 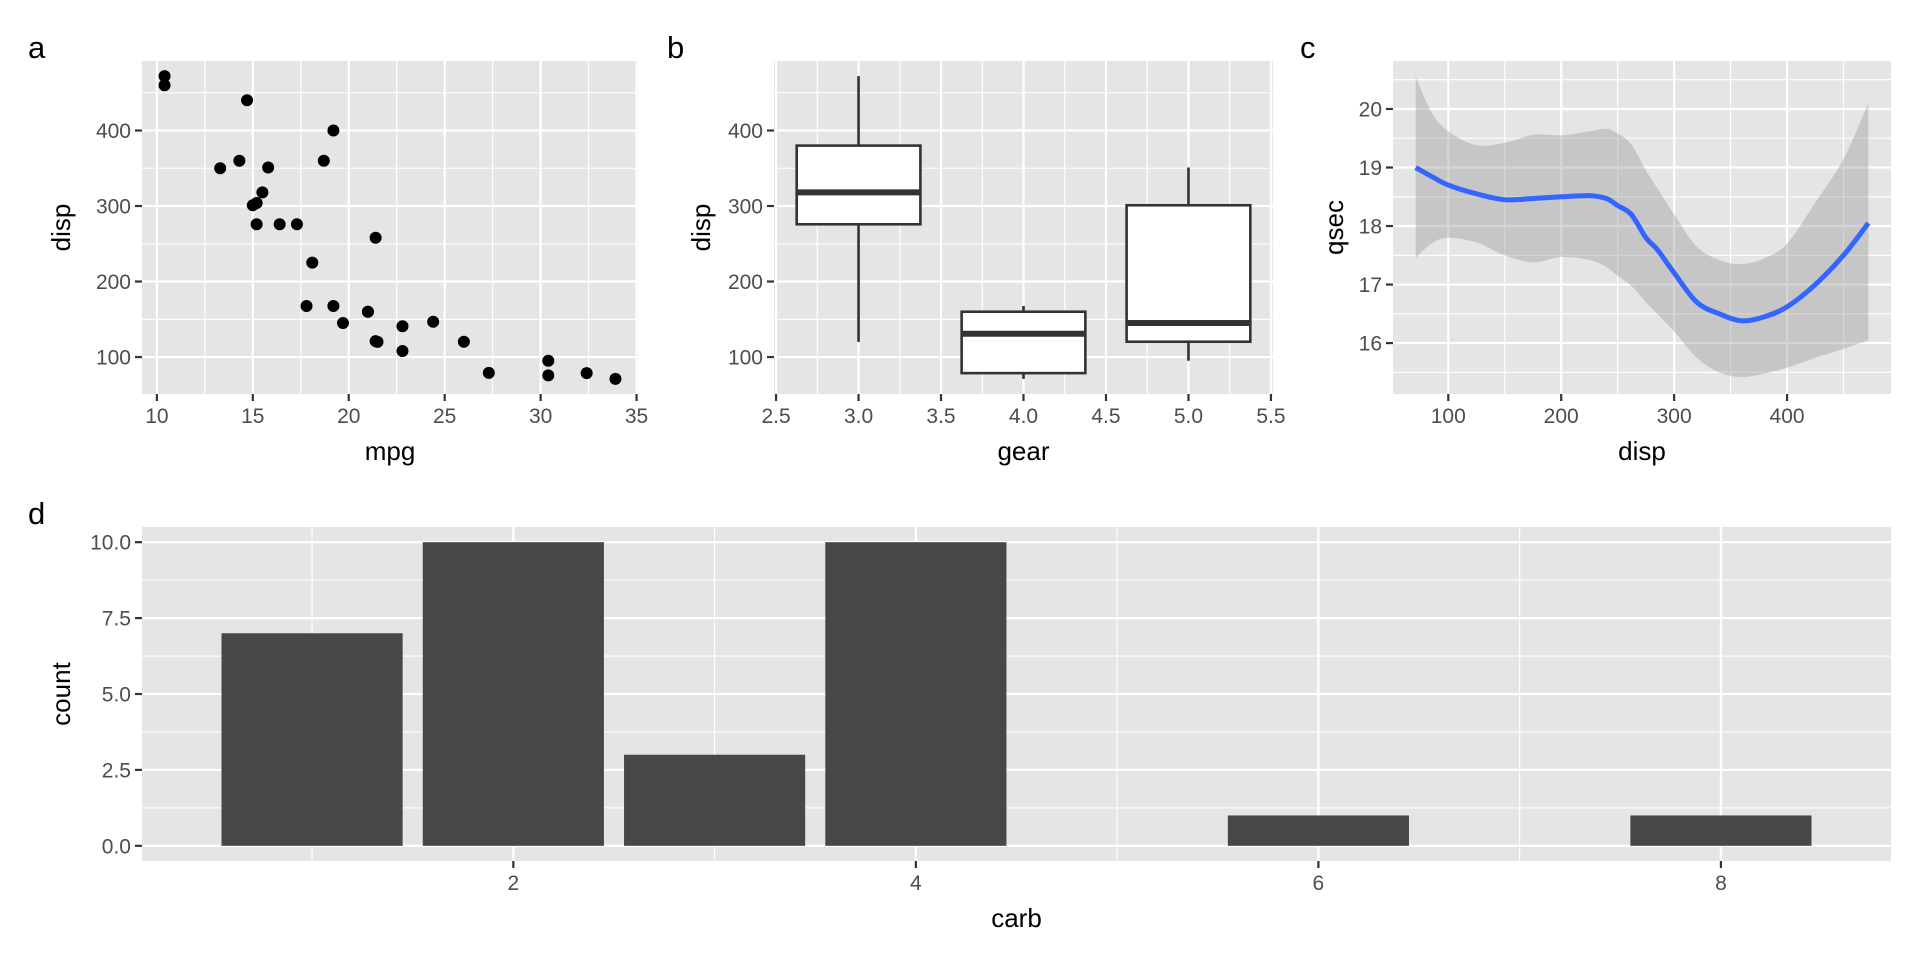 I want to click on x-tick-label: 2, so click(x=513, y=883).